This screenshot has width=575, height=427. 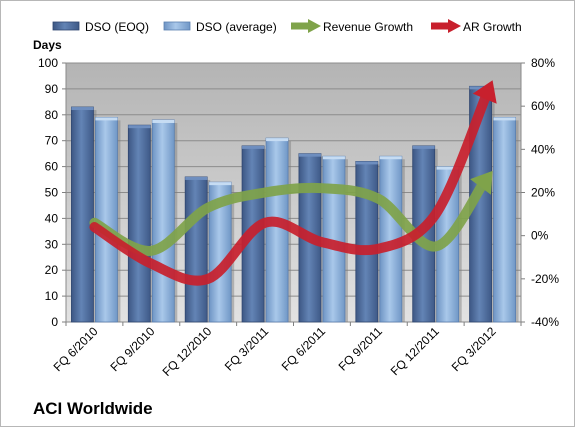 What do you see at coordinates (52, 167) in the screenshot?
I see `y-tick-label: 60` at bounding box center [52, 167].